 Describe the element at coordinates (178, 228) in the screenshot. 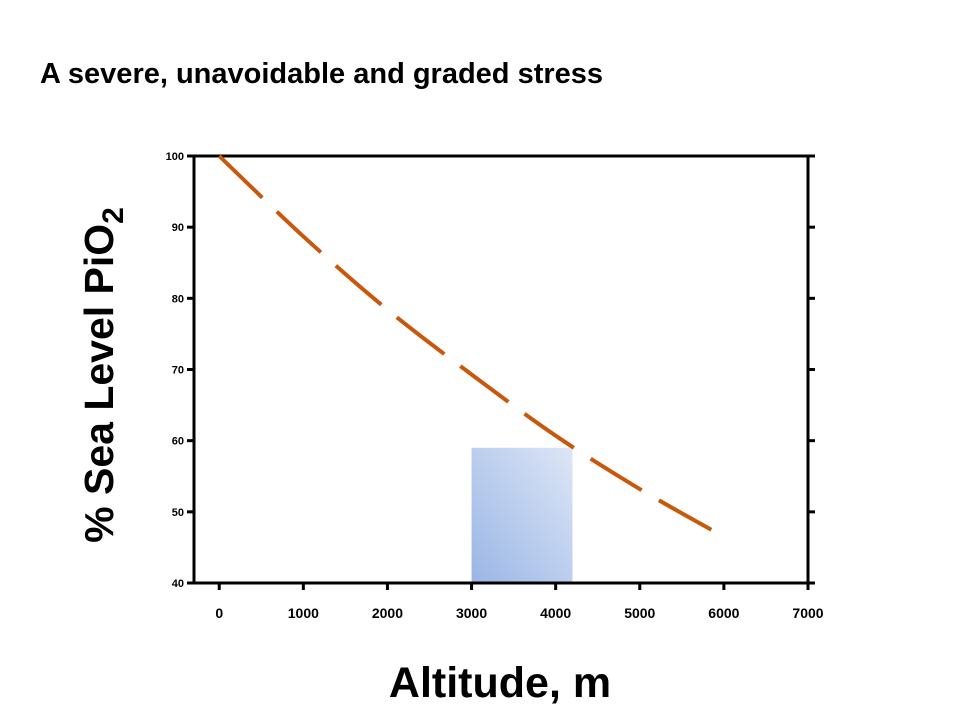

I see `y-tick-label: 90` at that location.